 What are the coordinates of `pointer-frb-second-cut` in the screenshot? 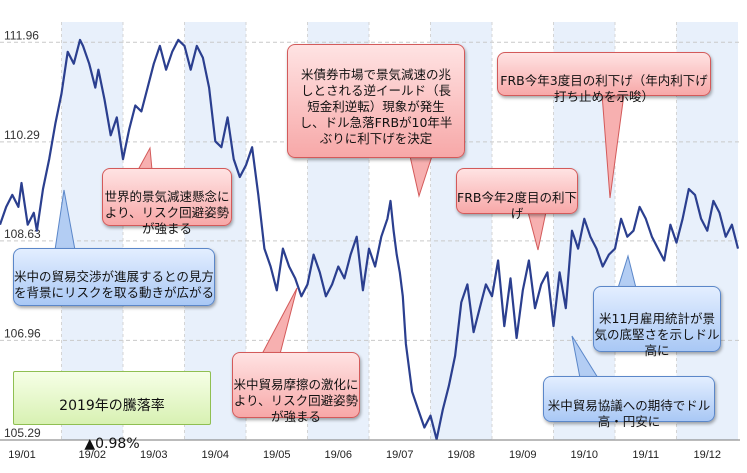 It's located at (537, 231).